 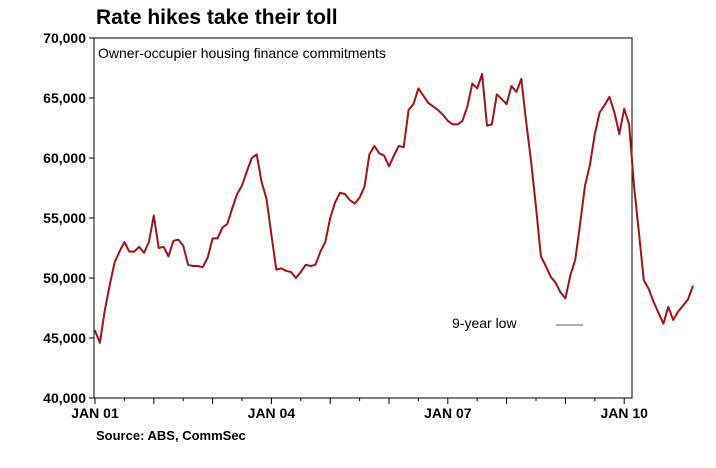 I want to click on x-tick-label: JAN 01, so click(x=95, y=413).